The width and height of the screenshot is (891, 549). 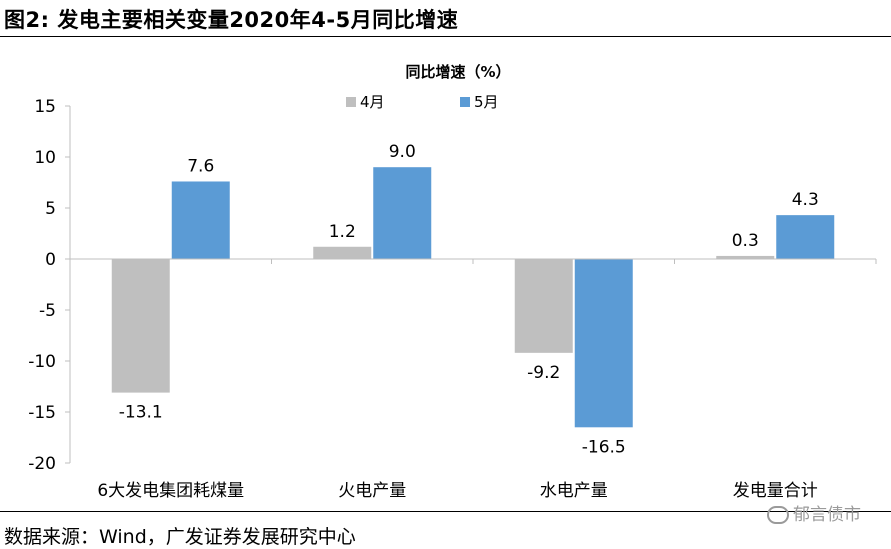 What do you see at coordinates (141, 413) in the screenshot?
I see `data-label: -13.1` at bounding box center [141, 413].